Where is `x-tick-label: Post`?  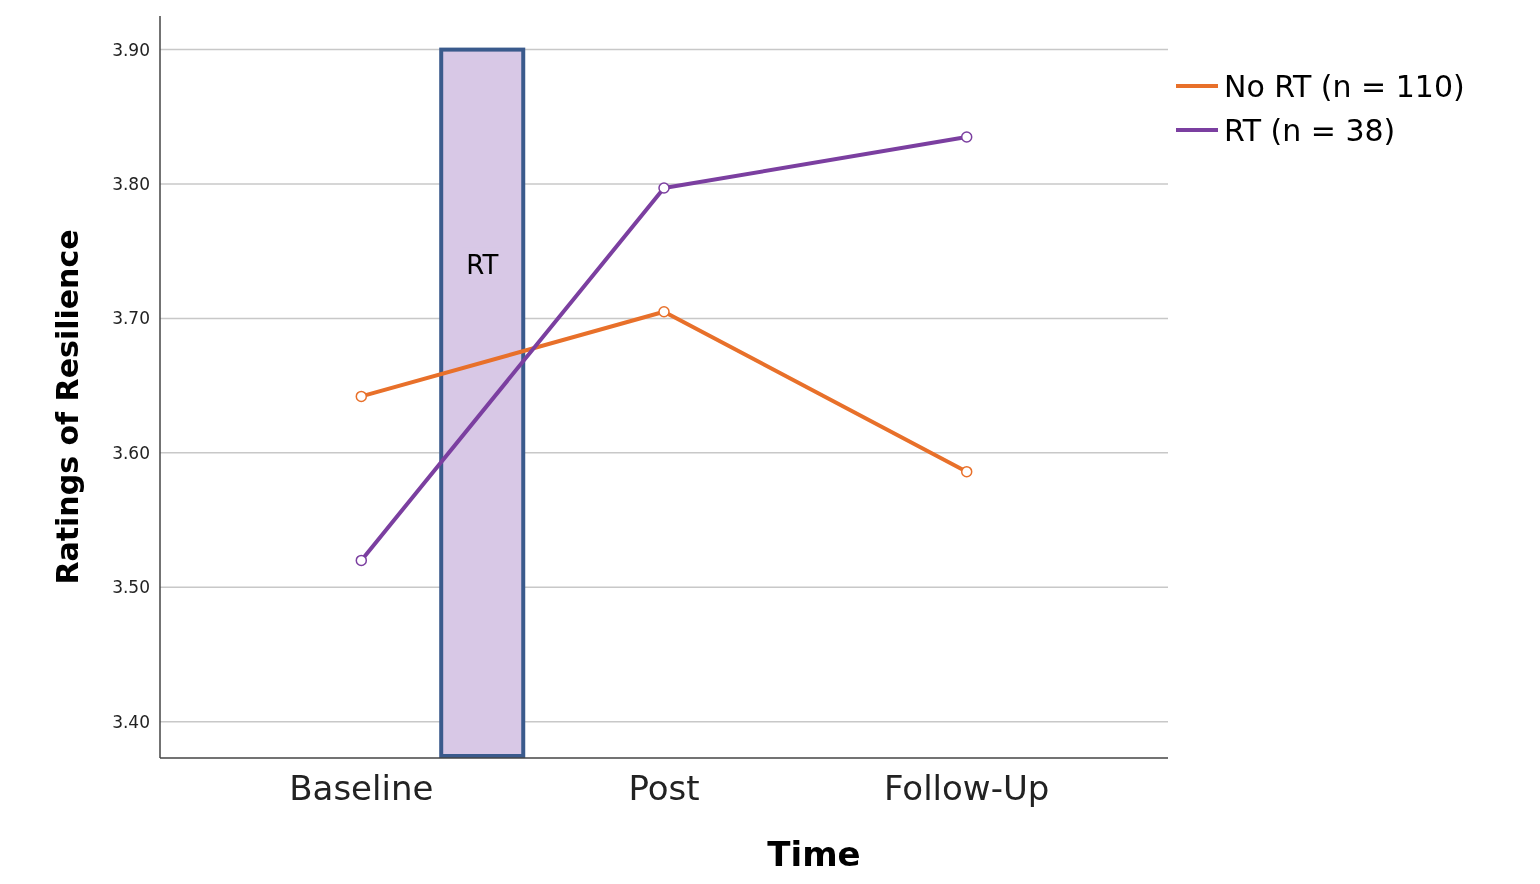
x-tick-label: Post is located at coordinates (664, 788).